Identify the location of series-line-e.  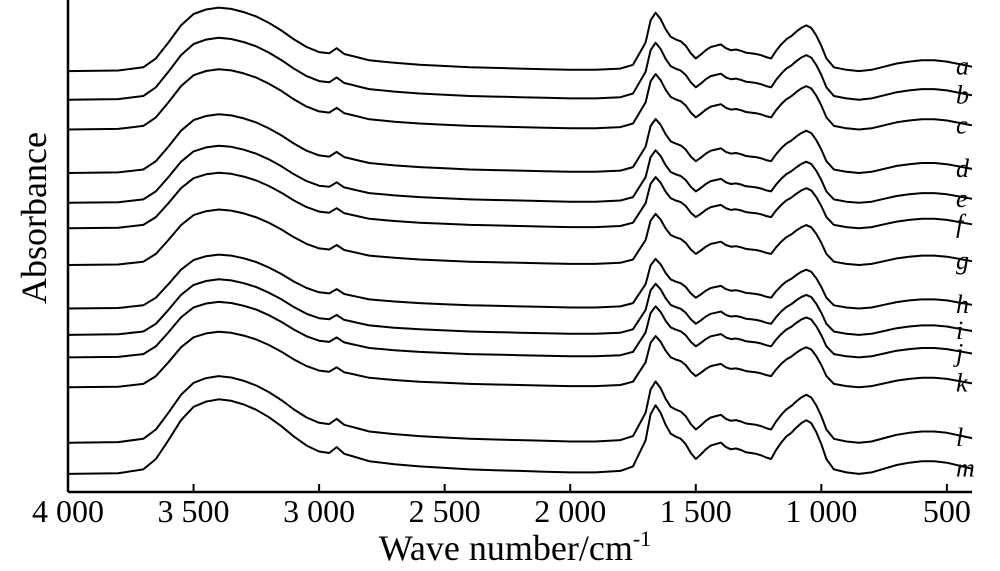
(520, 174).